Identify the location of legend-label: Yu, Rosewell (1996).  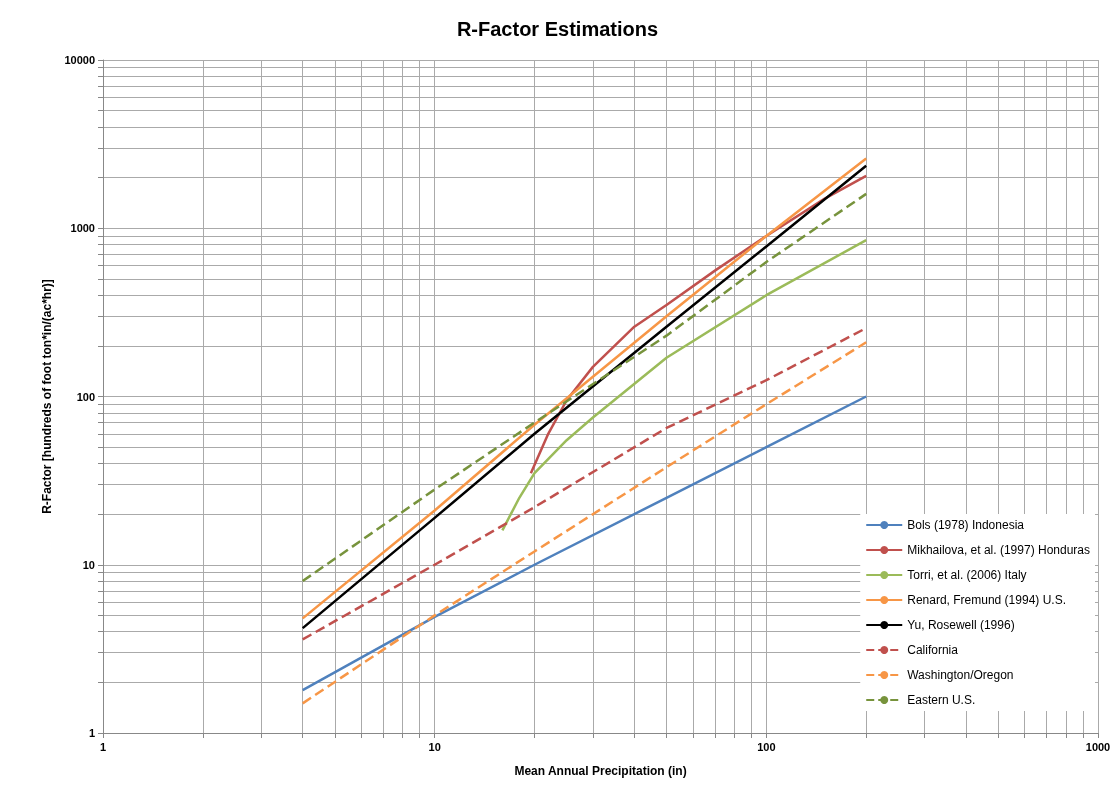
(961, 625).